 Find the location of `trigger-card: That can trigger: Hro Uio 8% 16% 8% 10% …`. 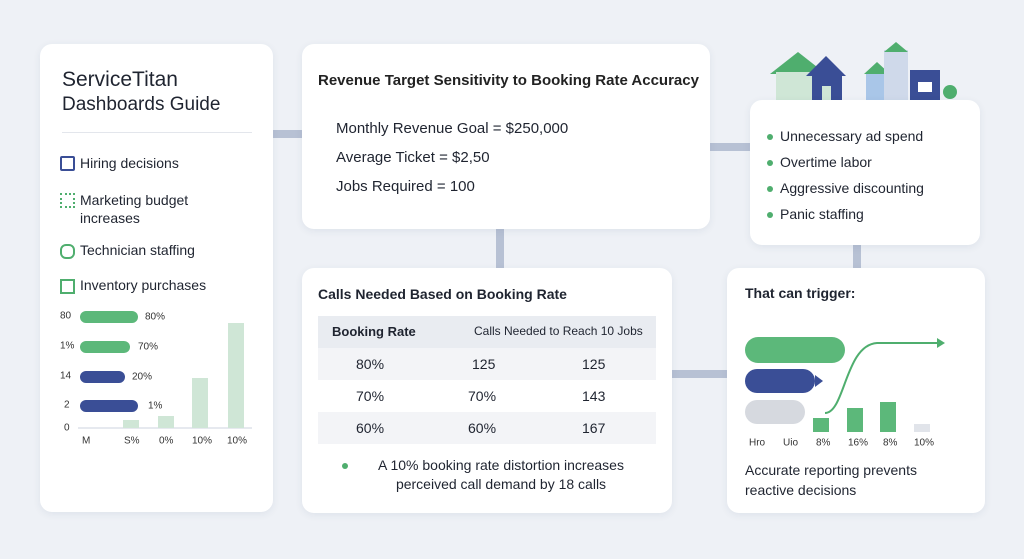

trigger-card: That can trigger: Hro Uio 8% 16% 8% 10% … is located at coordinates (856, 390).